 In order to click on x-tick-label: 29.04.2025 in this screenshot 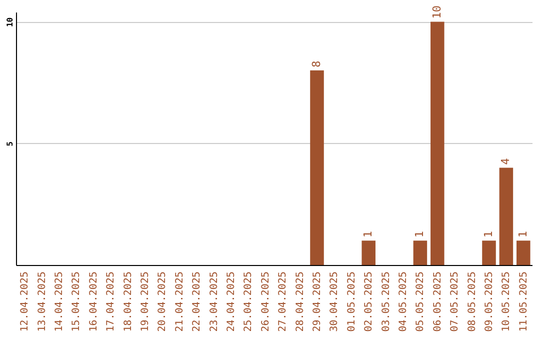, I will do `click(317, 302)`.